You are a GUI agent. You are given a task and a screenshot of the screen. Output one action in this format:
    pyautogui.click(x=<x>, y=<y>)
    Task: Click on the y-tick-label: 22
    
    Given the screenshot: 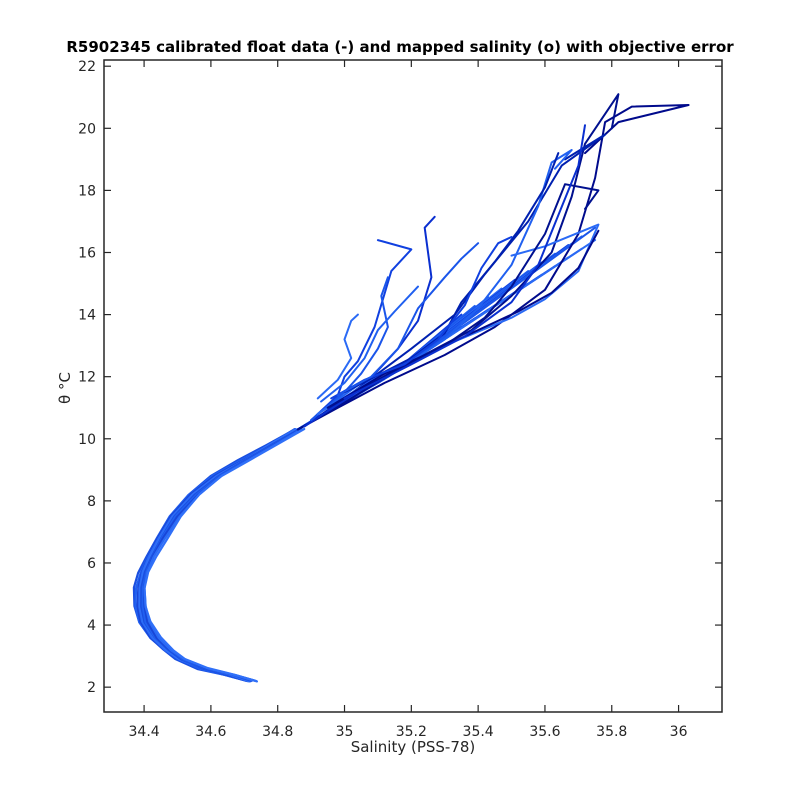 What is the action you would take?
    pyautogui.click(x=87, y=67)
    